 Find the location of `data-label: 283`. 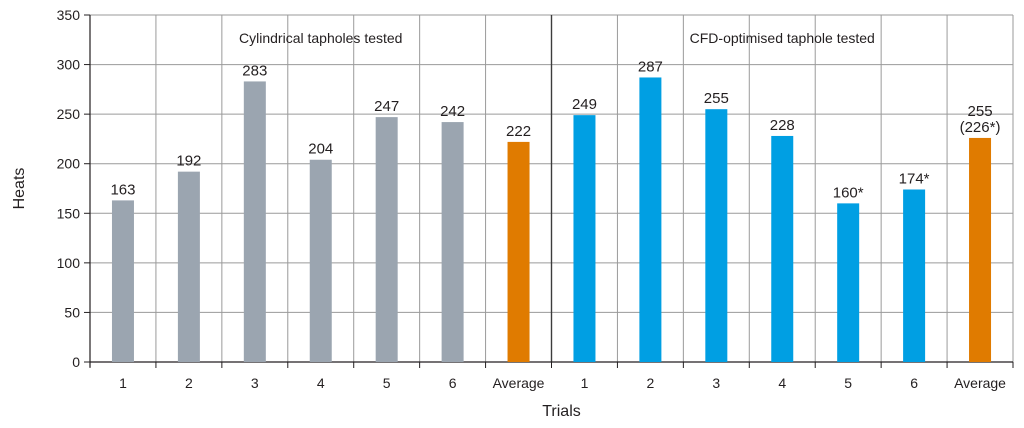

data-label: 283 is located at coordinates (254, 70).